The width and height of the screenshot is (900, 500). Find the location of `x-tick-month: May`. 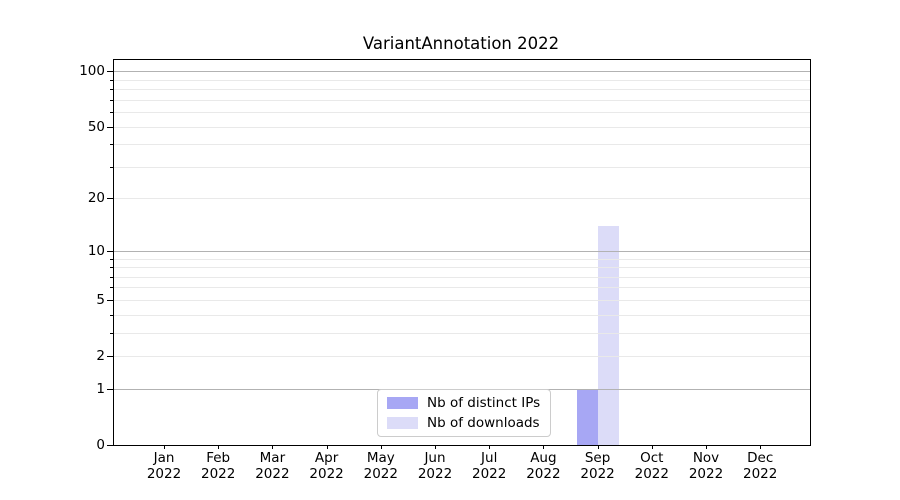

x-tick-month: May is located at coordinates (380, 458).